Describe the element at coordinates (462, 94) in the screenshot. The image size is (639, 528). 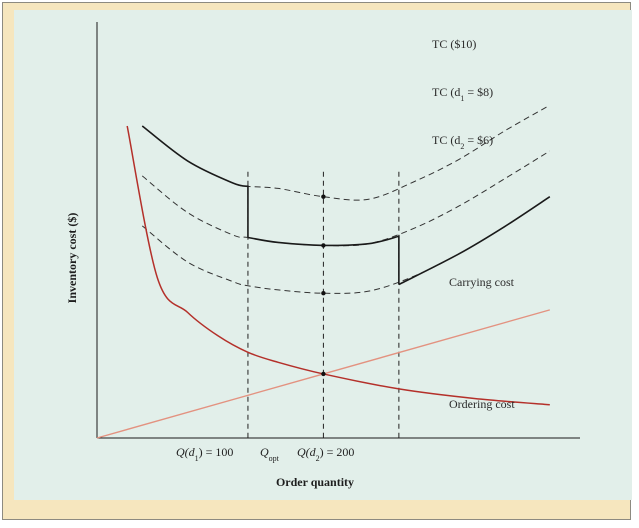
I see `series-label-2: TC (d1 = $8)` at that location.